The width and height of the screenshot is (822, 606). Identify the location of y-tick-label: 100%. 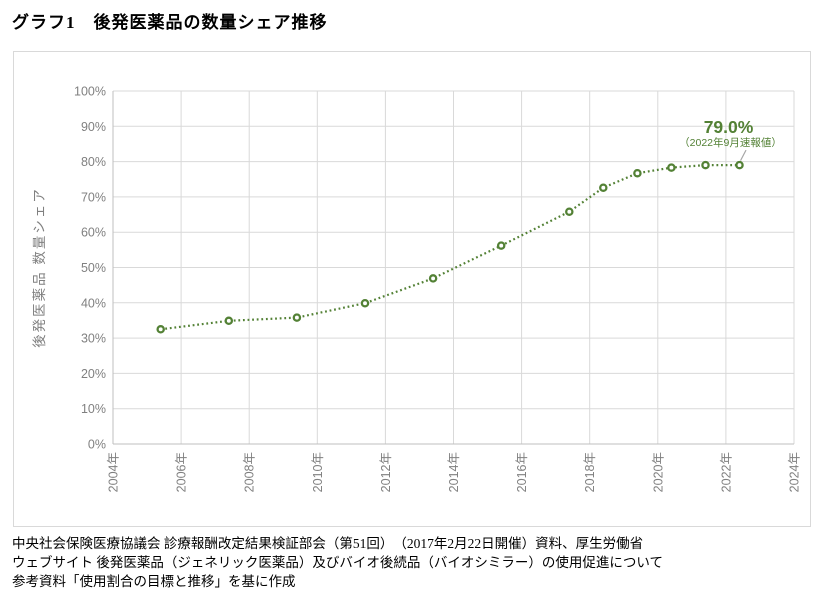
(90, 92).